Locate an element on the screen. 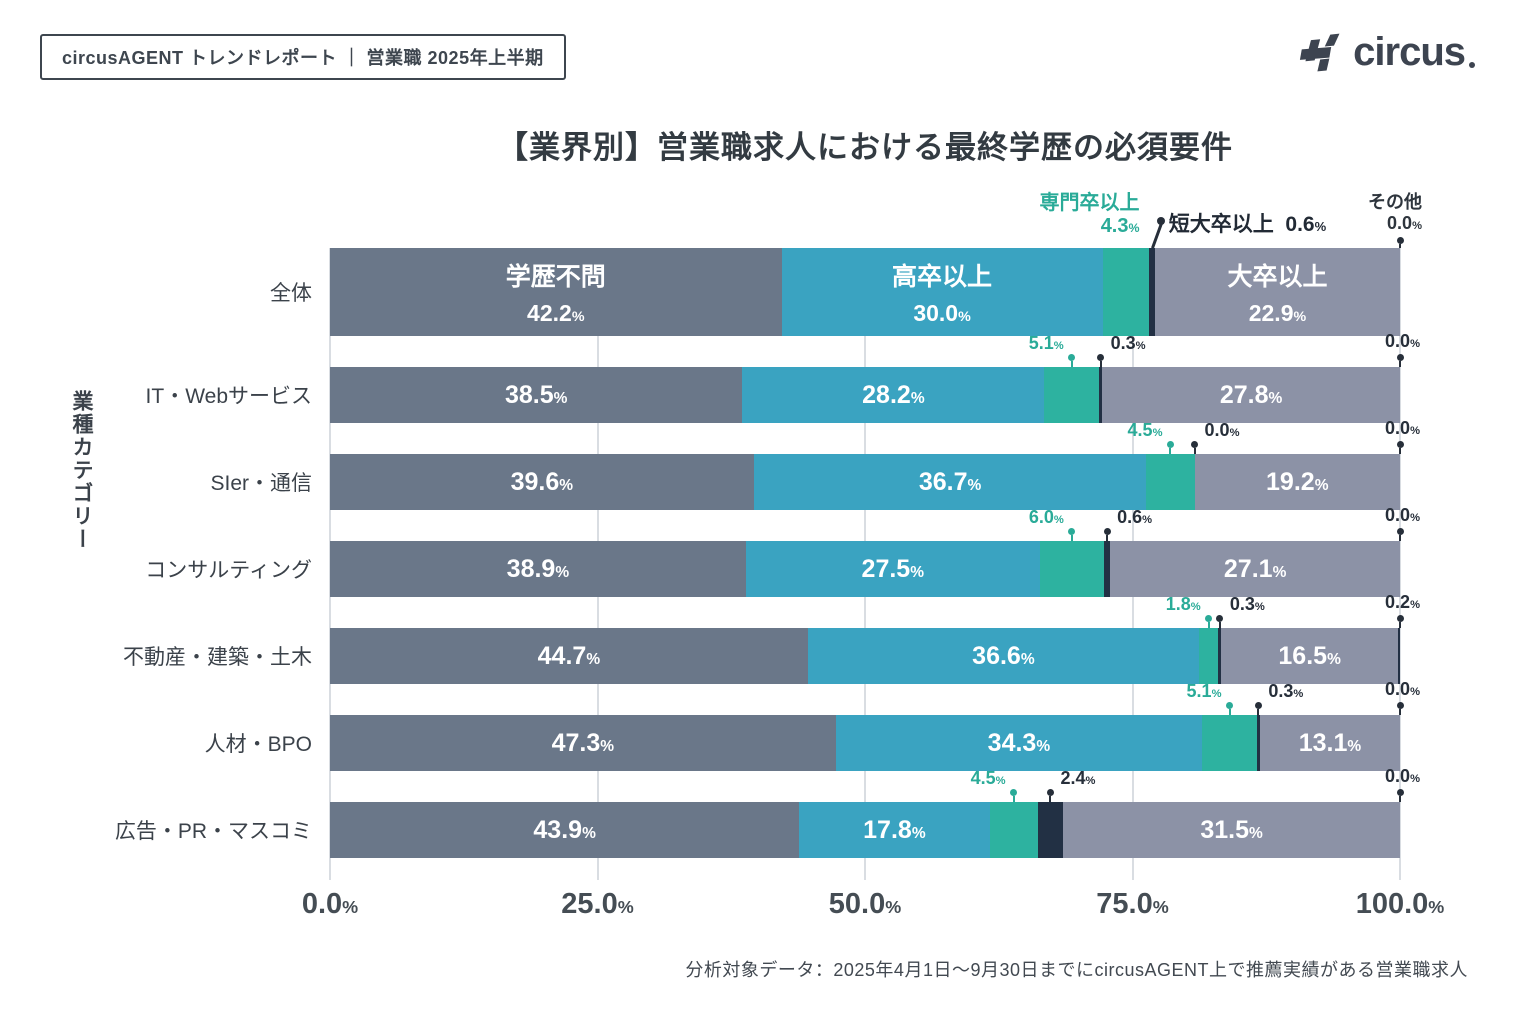 The image size is (1520, 1014). segment-name: 大卒以上 is located at coordinates (1277, 277).